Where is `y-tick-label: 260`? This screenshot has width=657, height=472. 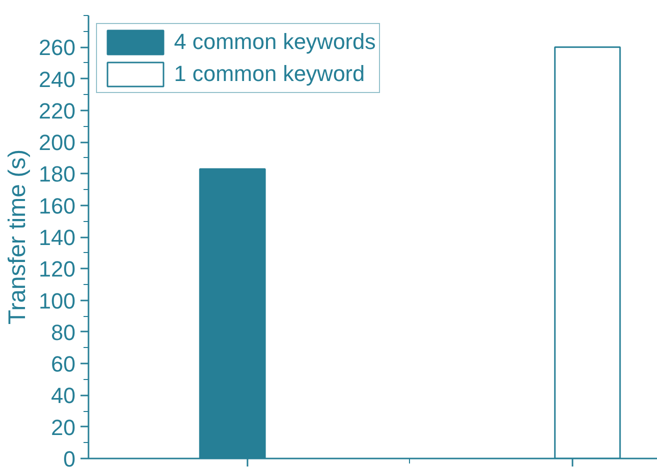
y-tick-label: 260 is located at coordinates (57, 47).